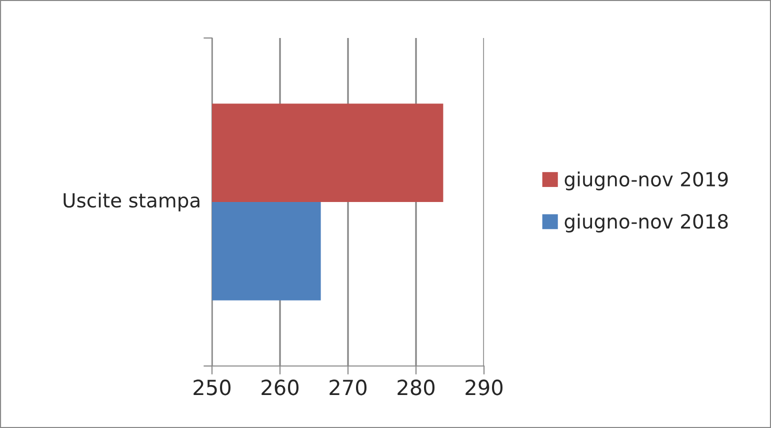  I want to click on x-tick-label: 260, so click(280, 388).